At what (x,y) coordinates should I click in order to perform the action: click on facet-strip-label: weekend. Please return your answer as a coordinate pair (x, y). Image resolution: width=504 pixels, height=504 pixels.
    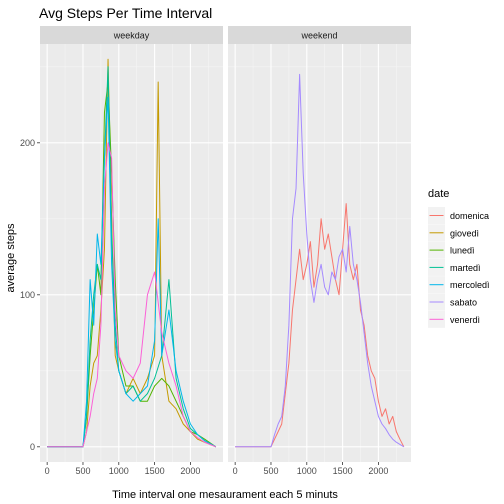
    Looking at the image, I should click on (318, 36).